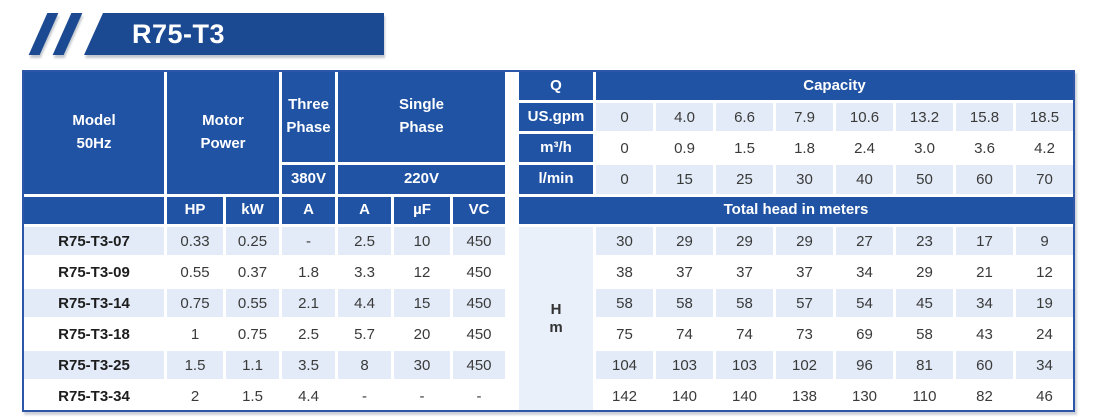 The image size is (1100, 417). What do you see at coordinates (924, 303) in the screenshot?
I see `head-cell: 45` at bounding box center [924, 303].